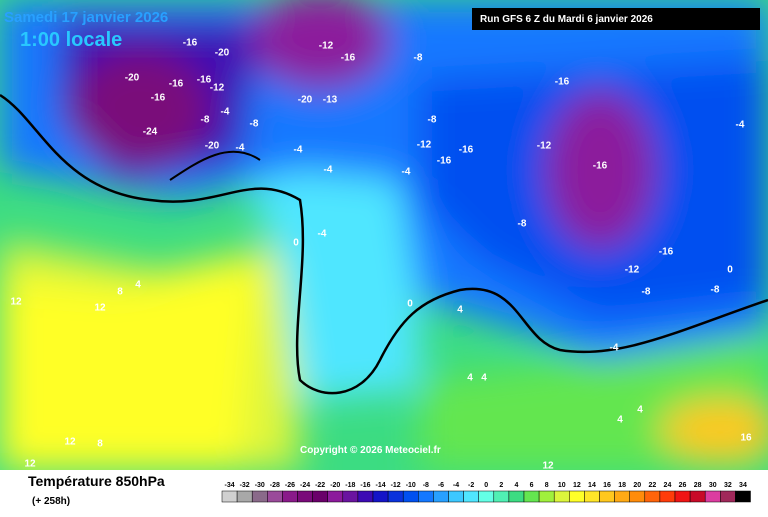  What do you see at coordinates (275, 485) in the screenshot?
I see `scale-label: -28` at bounding box center [275, 485].